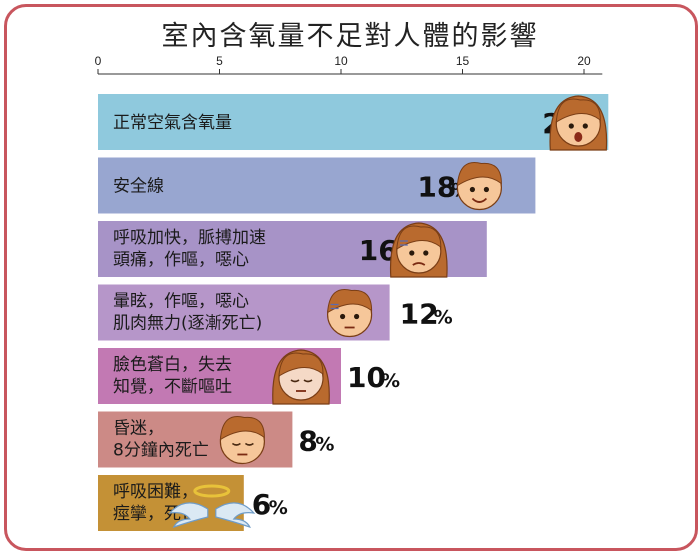  I want to click on category-label: 頭痛，作嘔，噁心, so click(181, 260).